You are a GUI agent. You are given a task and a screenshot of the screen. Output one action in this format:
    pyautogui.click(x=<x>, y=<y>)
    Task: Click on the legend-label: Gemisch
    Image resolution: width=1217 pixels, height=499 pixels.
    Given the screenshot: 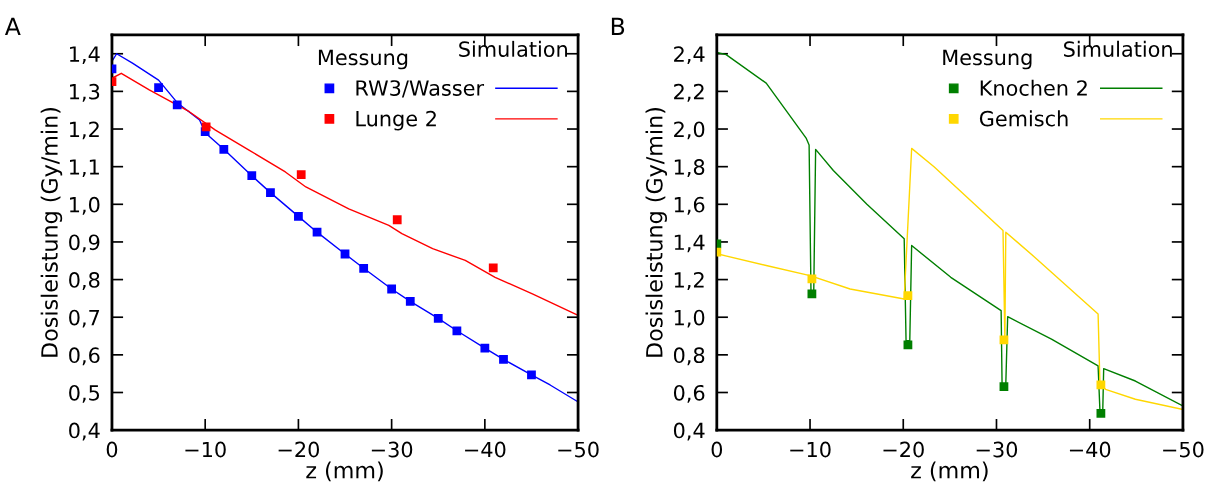 What is the action you would take?
    pyautogui.click(x=1023, y=118)
    